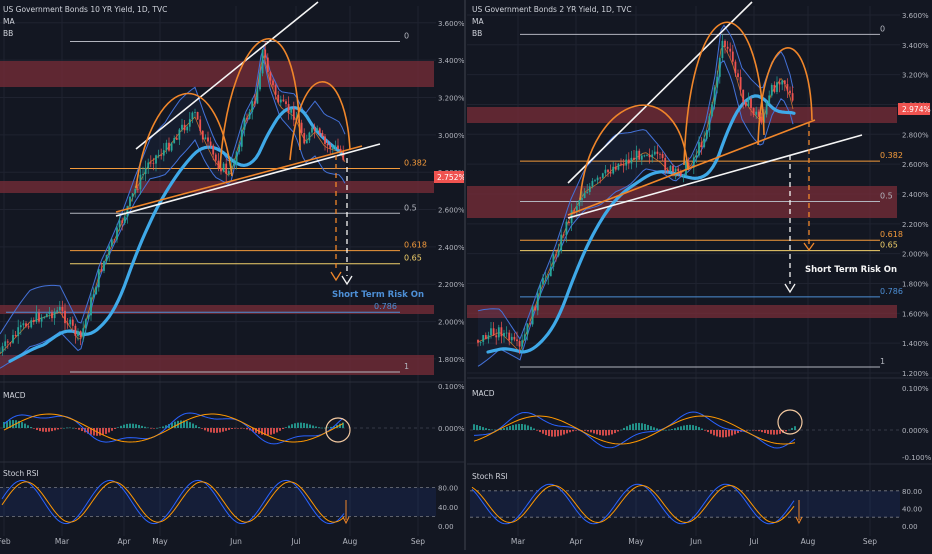 This screenshot has width=932, height=554. I want to click on stoch-band, so click(218, 502).